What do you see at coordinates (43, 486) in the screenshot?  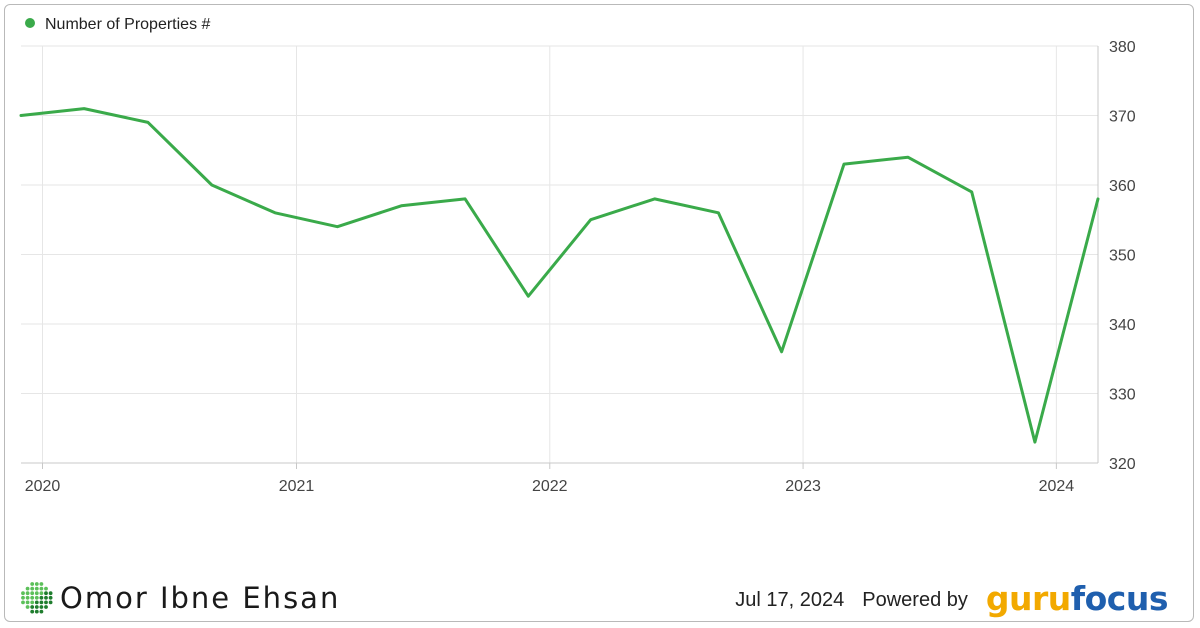 I see `x-tick-label: 2020` at bounding box center [43, 486].